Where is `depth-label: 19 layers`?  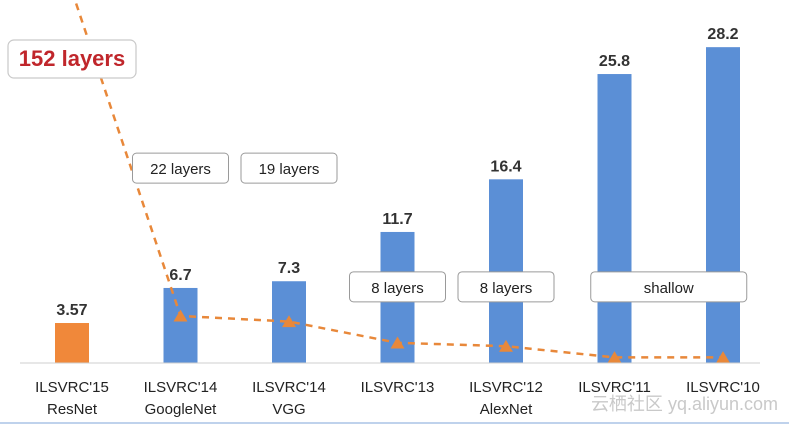 depth-label: 19 layers is located at coordinates (289, 169).